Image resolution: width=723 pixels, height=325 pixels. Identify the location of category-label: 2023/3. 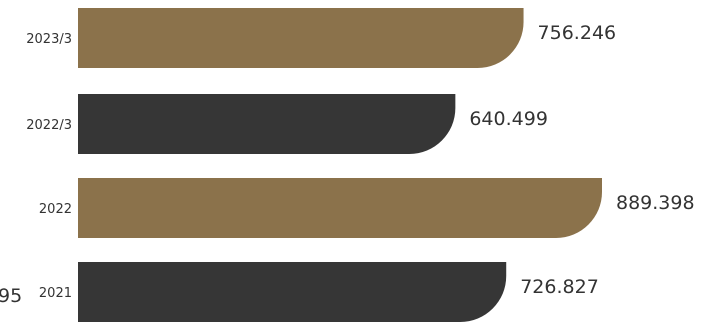
(49, 39).